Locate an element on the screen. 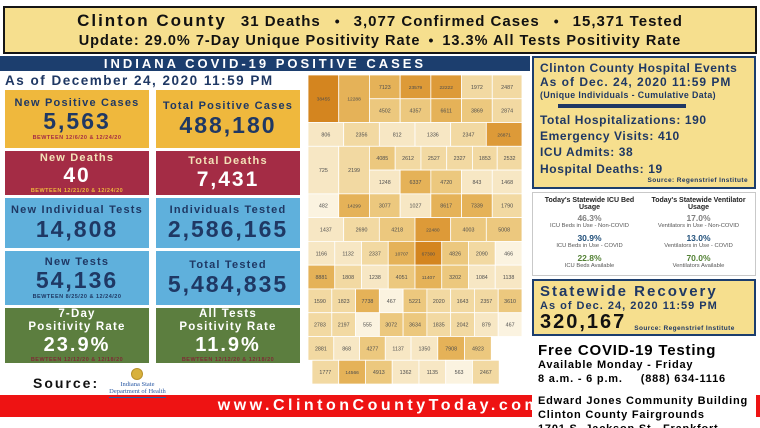 Image resolution: width=760 pixels, height=428 pixels. stat-card-individuals-tested: Individuals Tested 2,586,165 is located at coordinates (228, 223).